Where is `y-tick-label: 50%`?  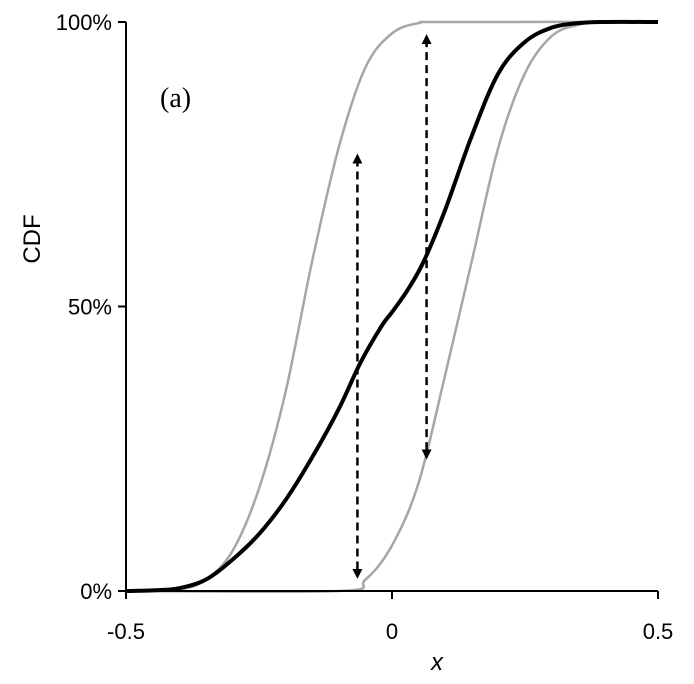
y-tick-label: 50% is located at coordinates (90, 307).